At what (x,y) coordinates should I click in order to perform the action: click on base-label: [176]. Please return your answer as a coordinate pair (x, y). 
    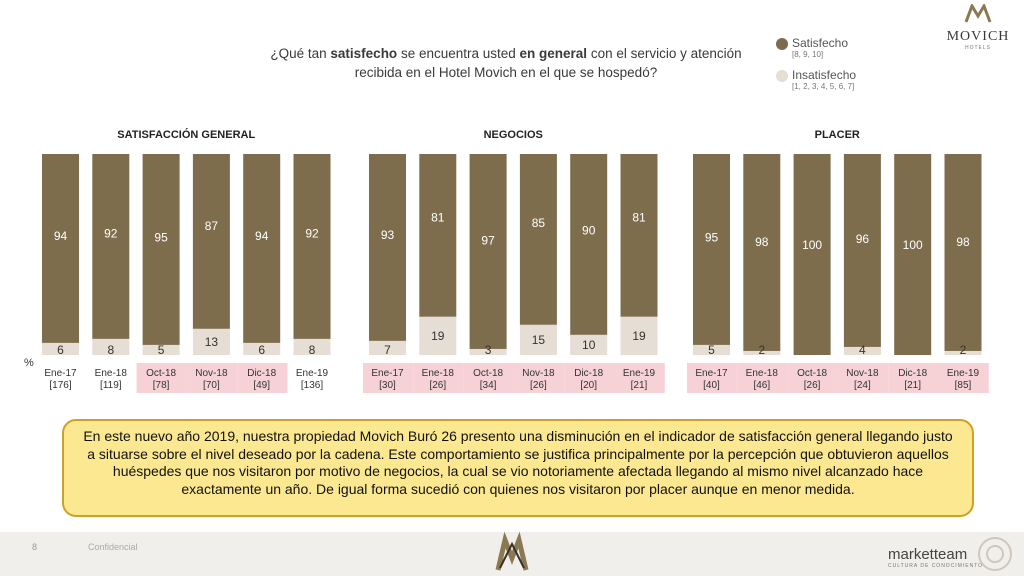
    Looking at the image, I should click on (60, 385).